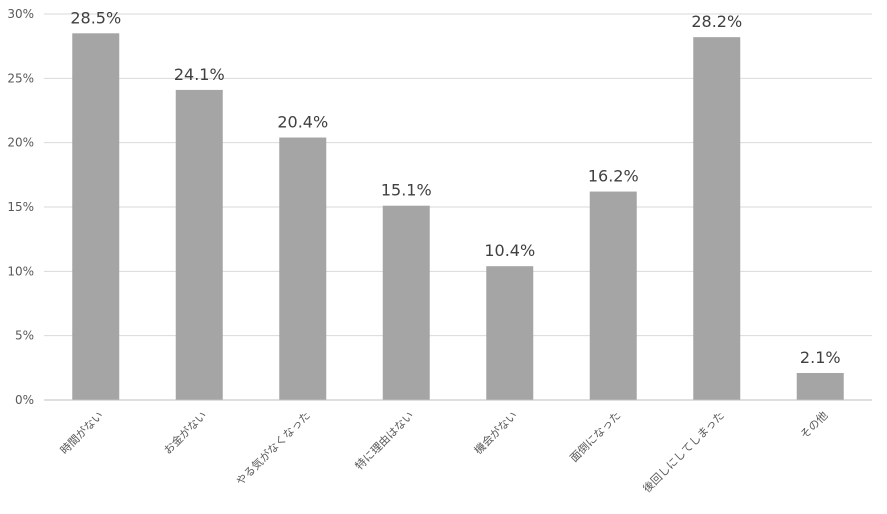 The width and height of the screenshot is (887, 514). Describe the element at coordinates (384, 440) in the screenshot. I see `category-label: 特に理由はない` at that location.